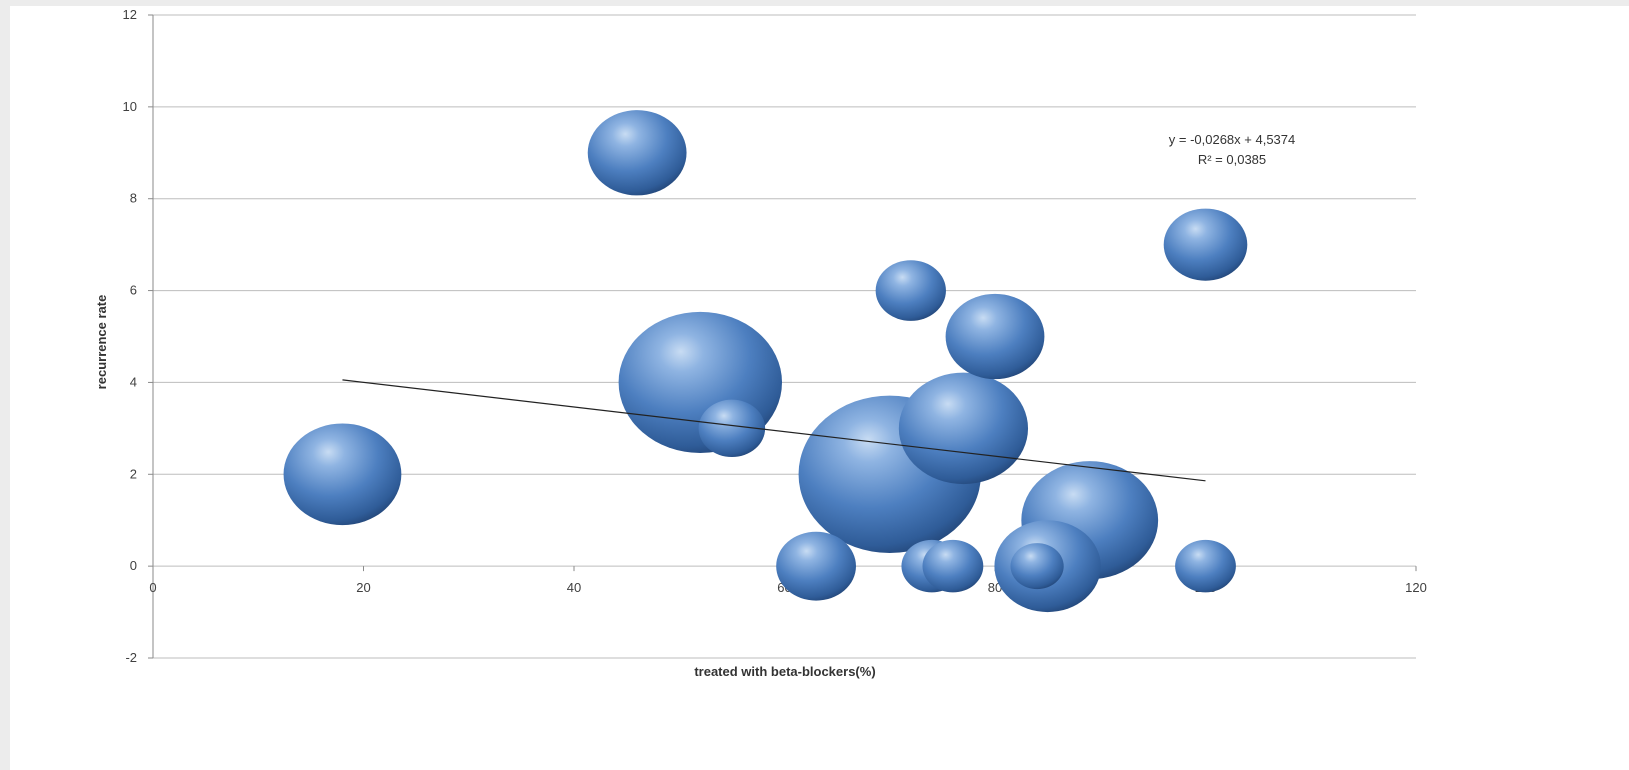  Describe the element at coordinates (152, 587) in the screenshot. I see `x-tick-label: 0` at that location.